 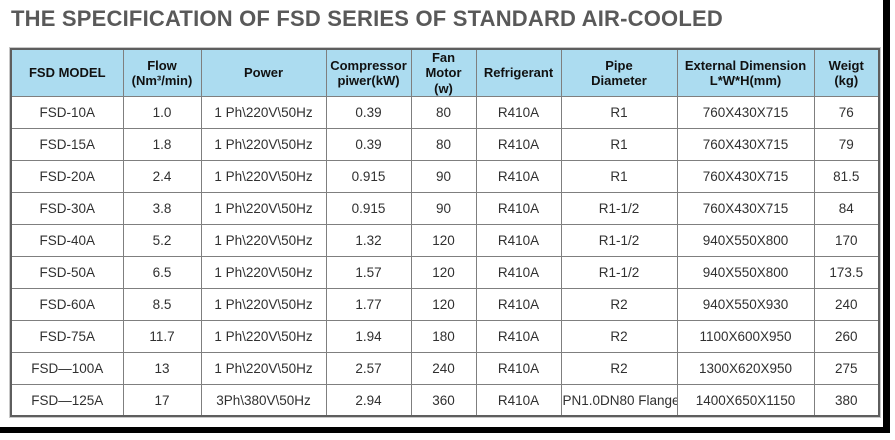 What do you see at coordinates (263, 400) in the screenshot?
I see `table-cell: 3Ph\380V\50Hz` at bounding box center [263, 400].